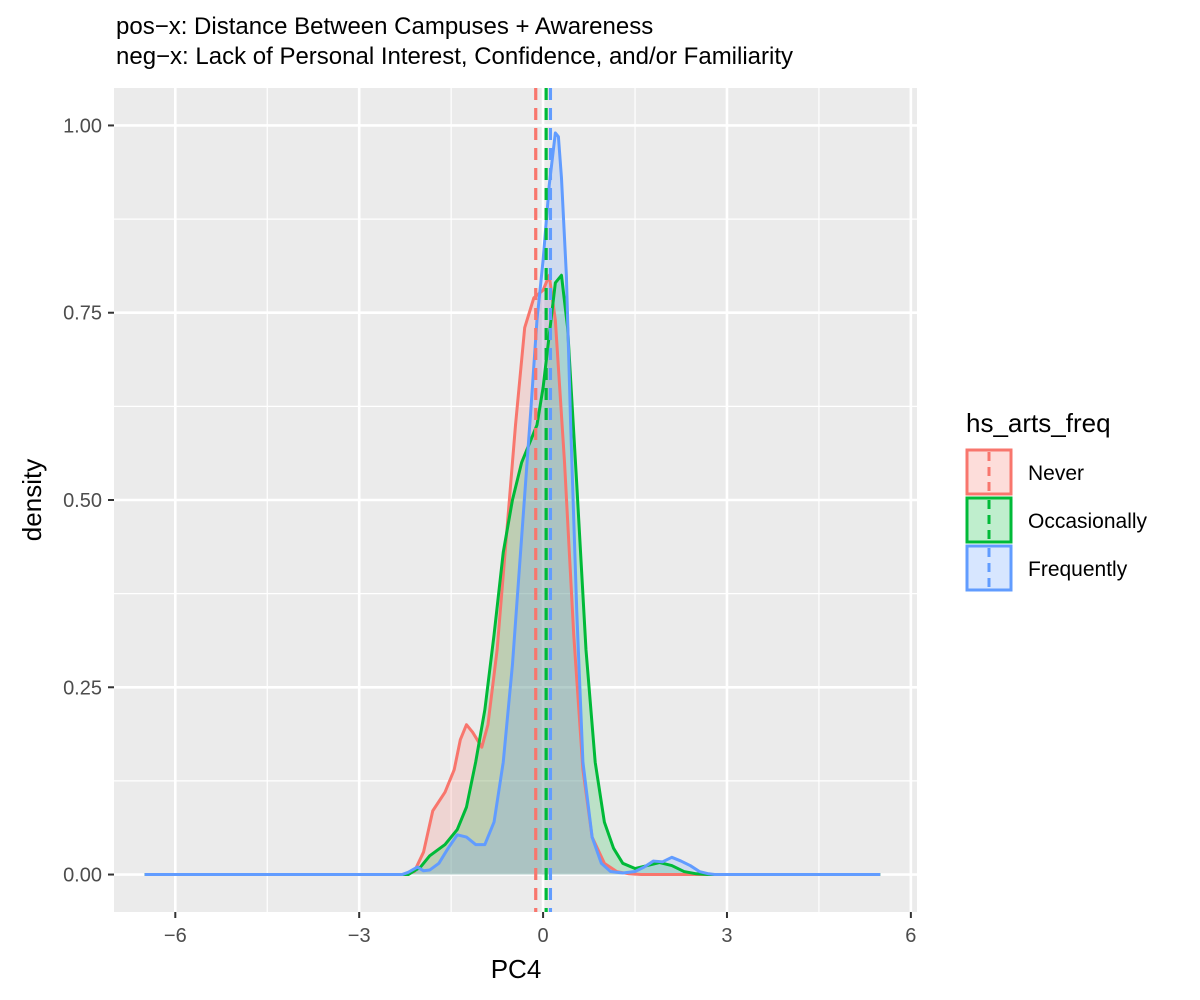 Image resolution: width=1200 pixels, height=1000 pixels. I want to click on mean-lines, so click(543, 500).